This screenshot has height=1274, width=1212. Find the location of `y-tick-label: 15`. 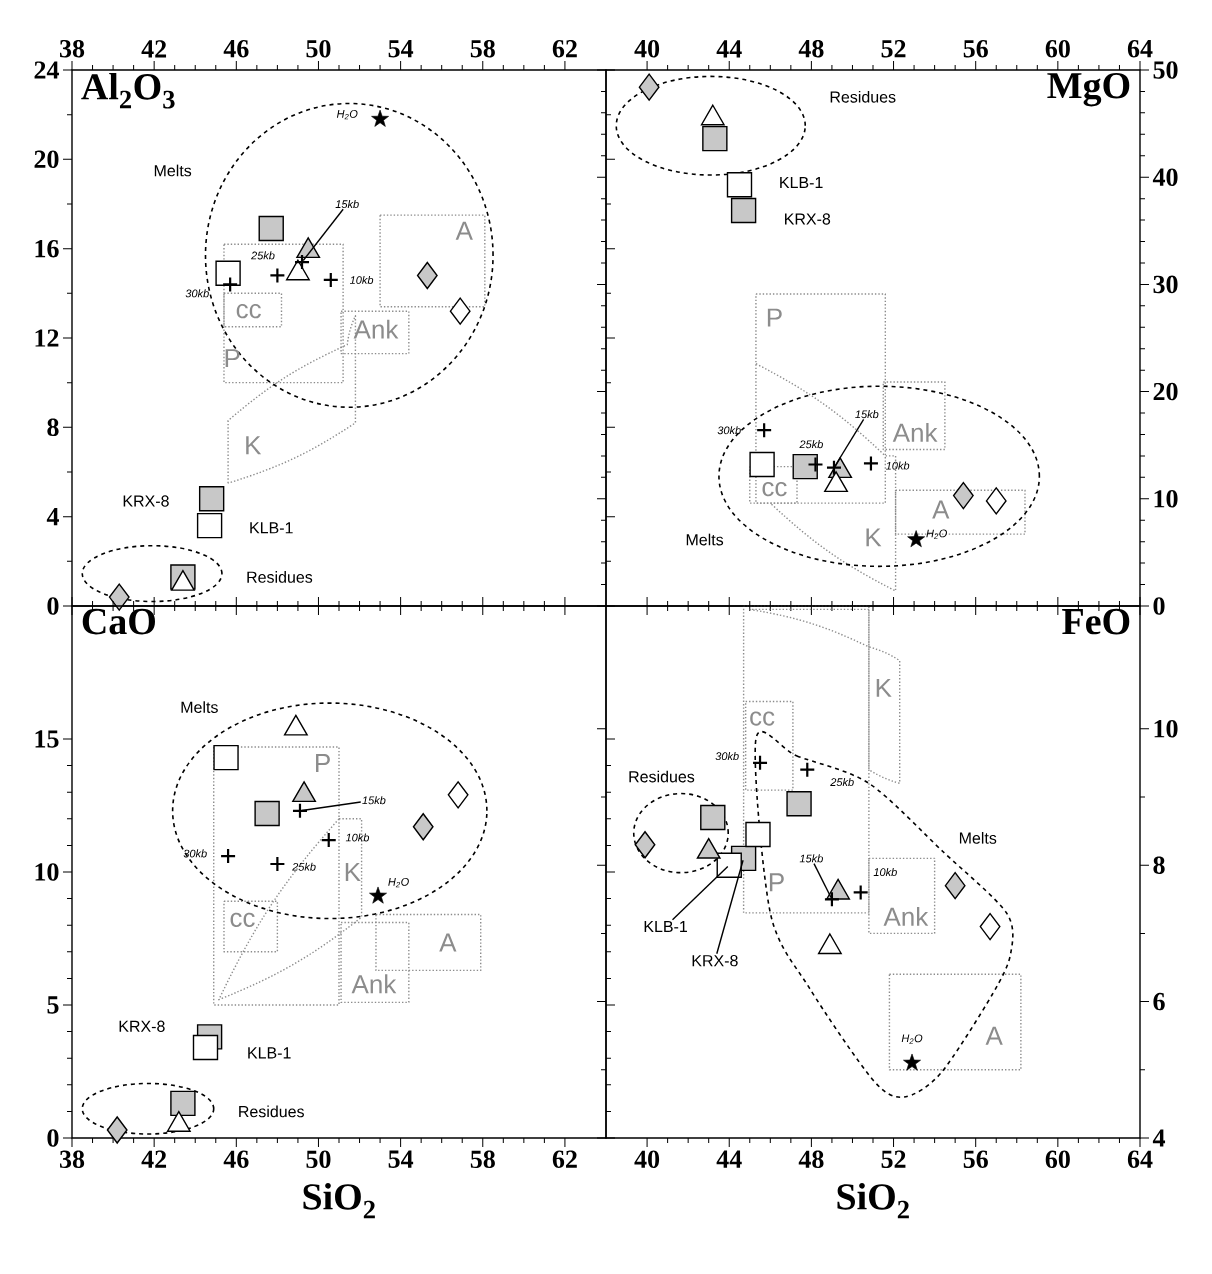

y-tick-label: 15 is located at coordinates (47, 739).